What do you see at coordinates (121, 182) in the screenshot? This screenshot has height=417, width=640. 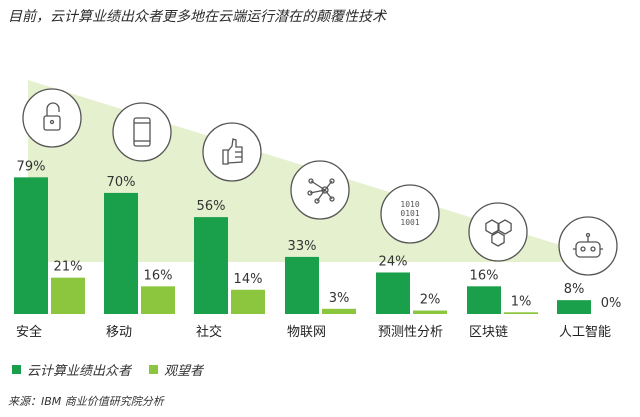 I see `value-label-leaders-1: 70%` at bounding box center [121, 182].